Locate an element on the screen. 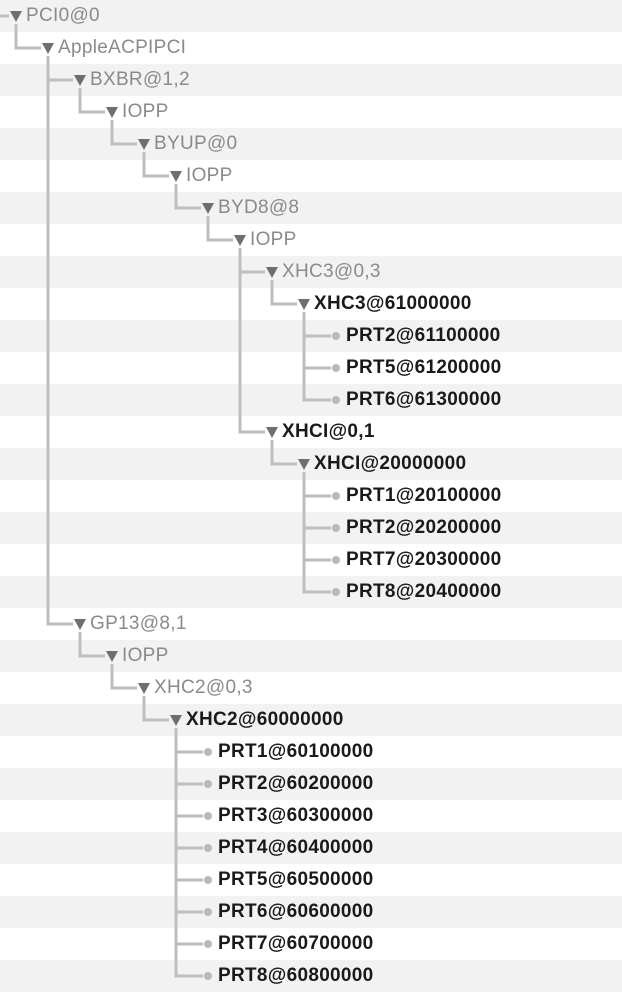 This screenshot has width=622, height=1000. tree-row-node: BYD8@8 is located at coordinates (311, 208).